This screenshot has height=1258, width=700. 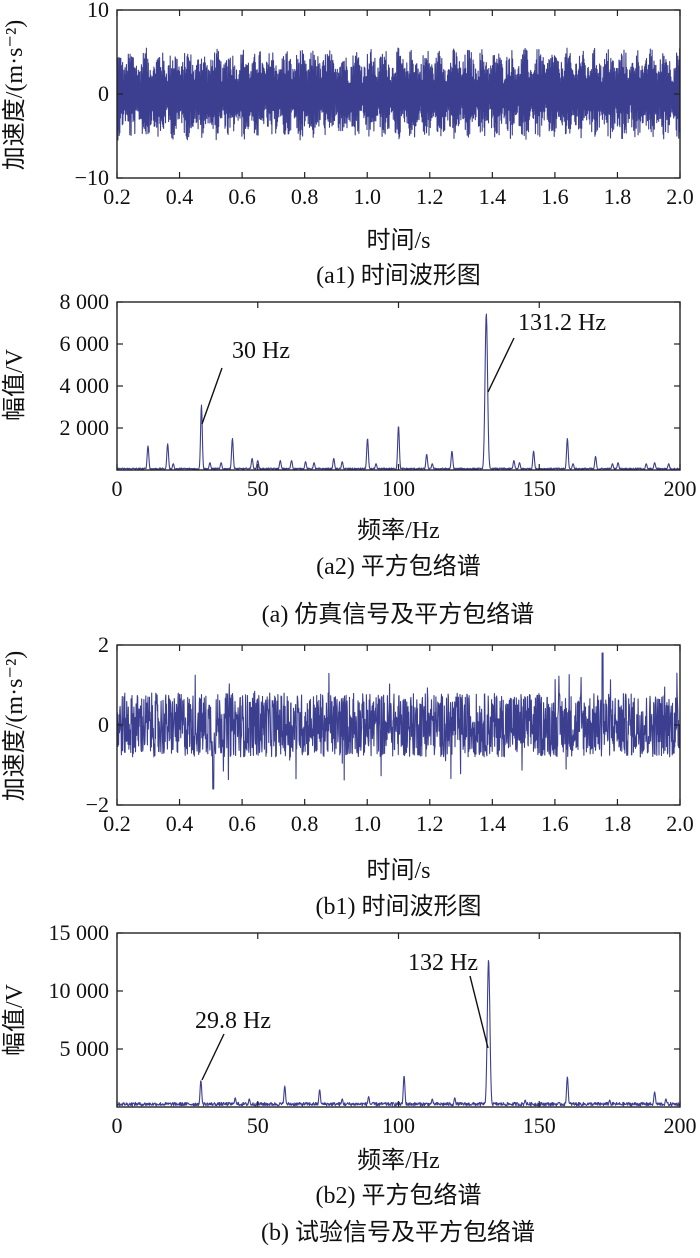 What do you see at coordinates (399, 906) in the screenshot?
I see `subfigure-caption: (b1) 时间波形图` at bounding box center [399, 906].